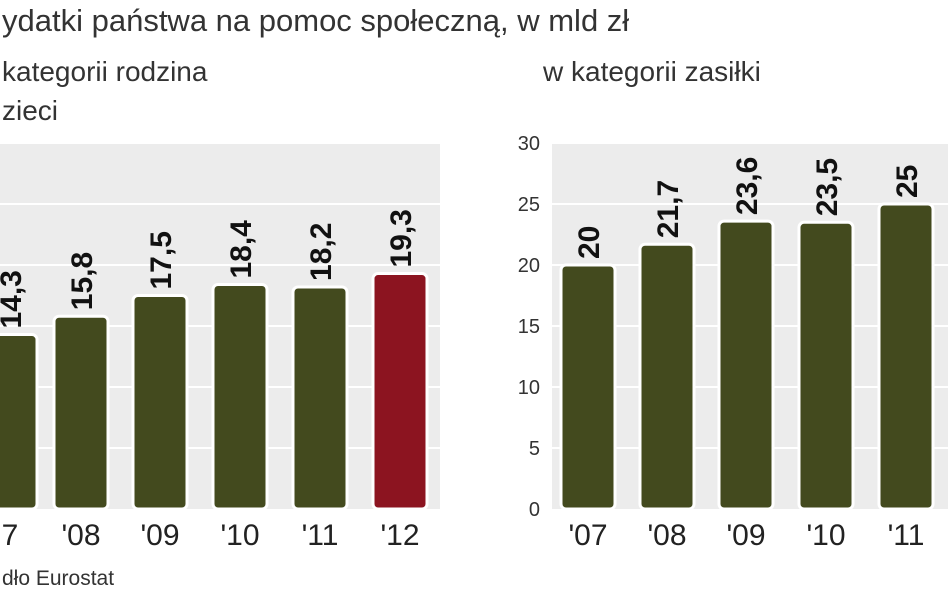 The width and height of the screenshot is (948, 593). What do you see at coordinates (321, 252) in the screenshot?
I see `data-label: 18,2` at bounding box center [321, 252].